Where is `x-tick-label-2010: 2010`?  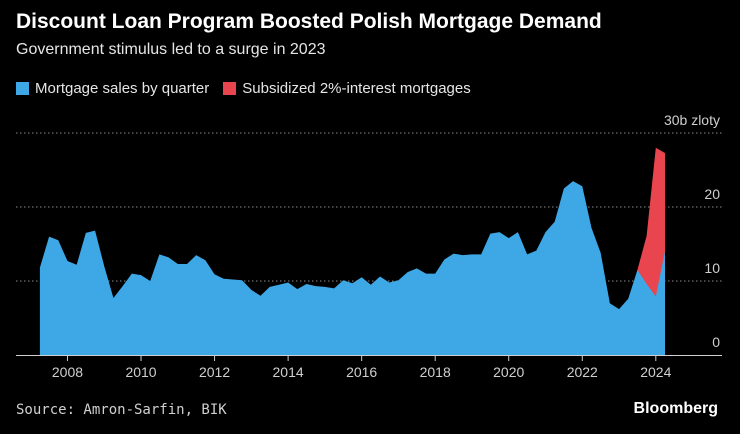
x-tick-label-2010: 2010 is located at coordinates (140, 372).